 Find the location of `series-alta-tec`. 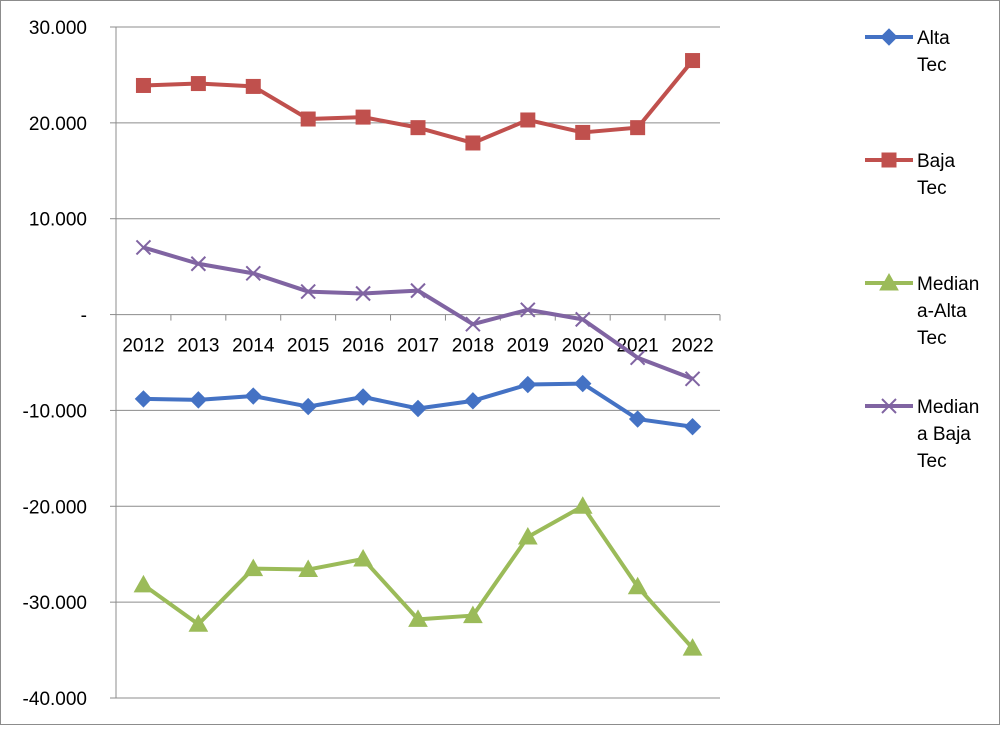

series-alta-tec is located at coordinates (418, 405).